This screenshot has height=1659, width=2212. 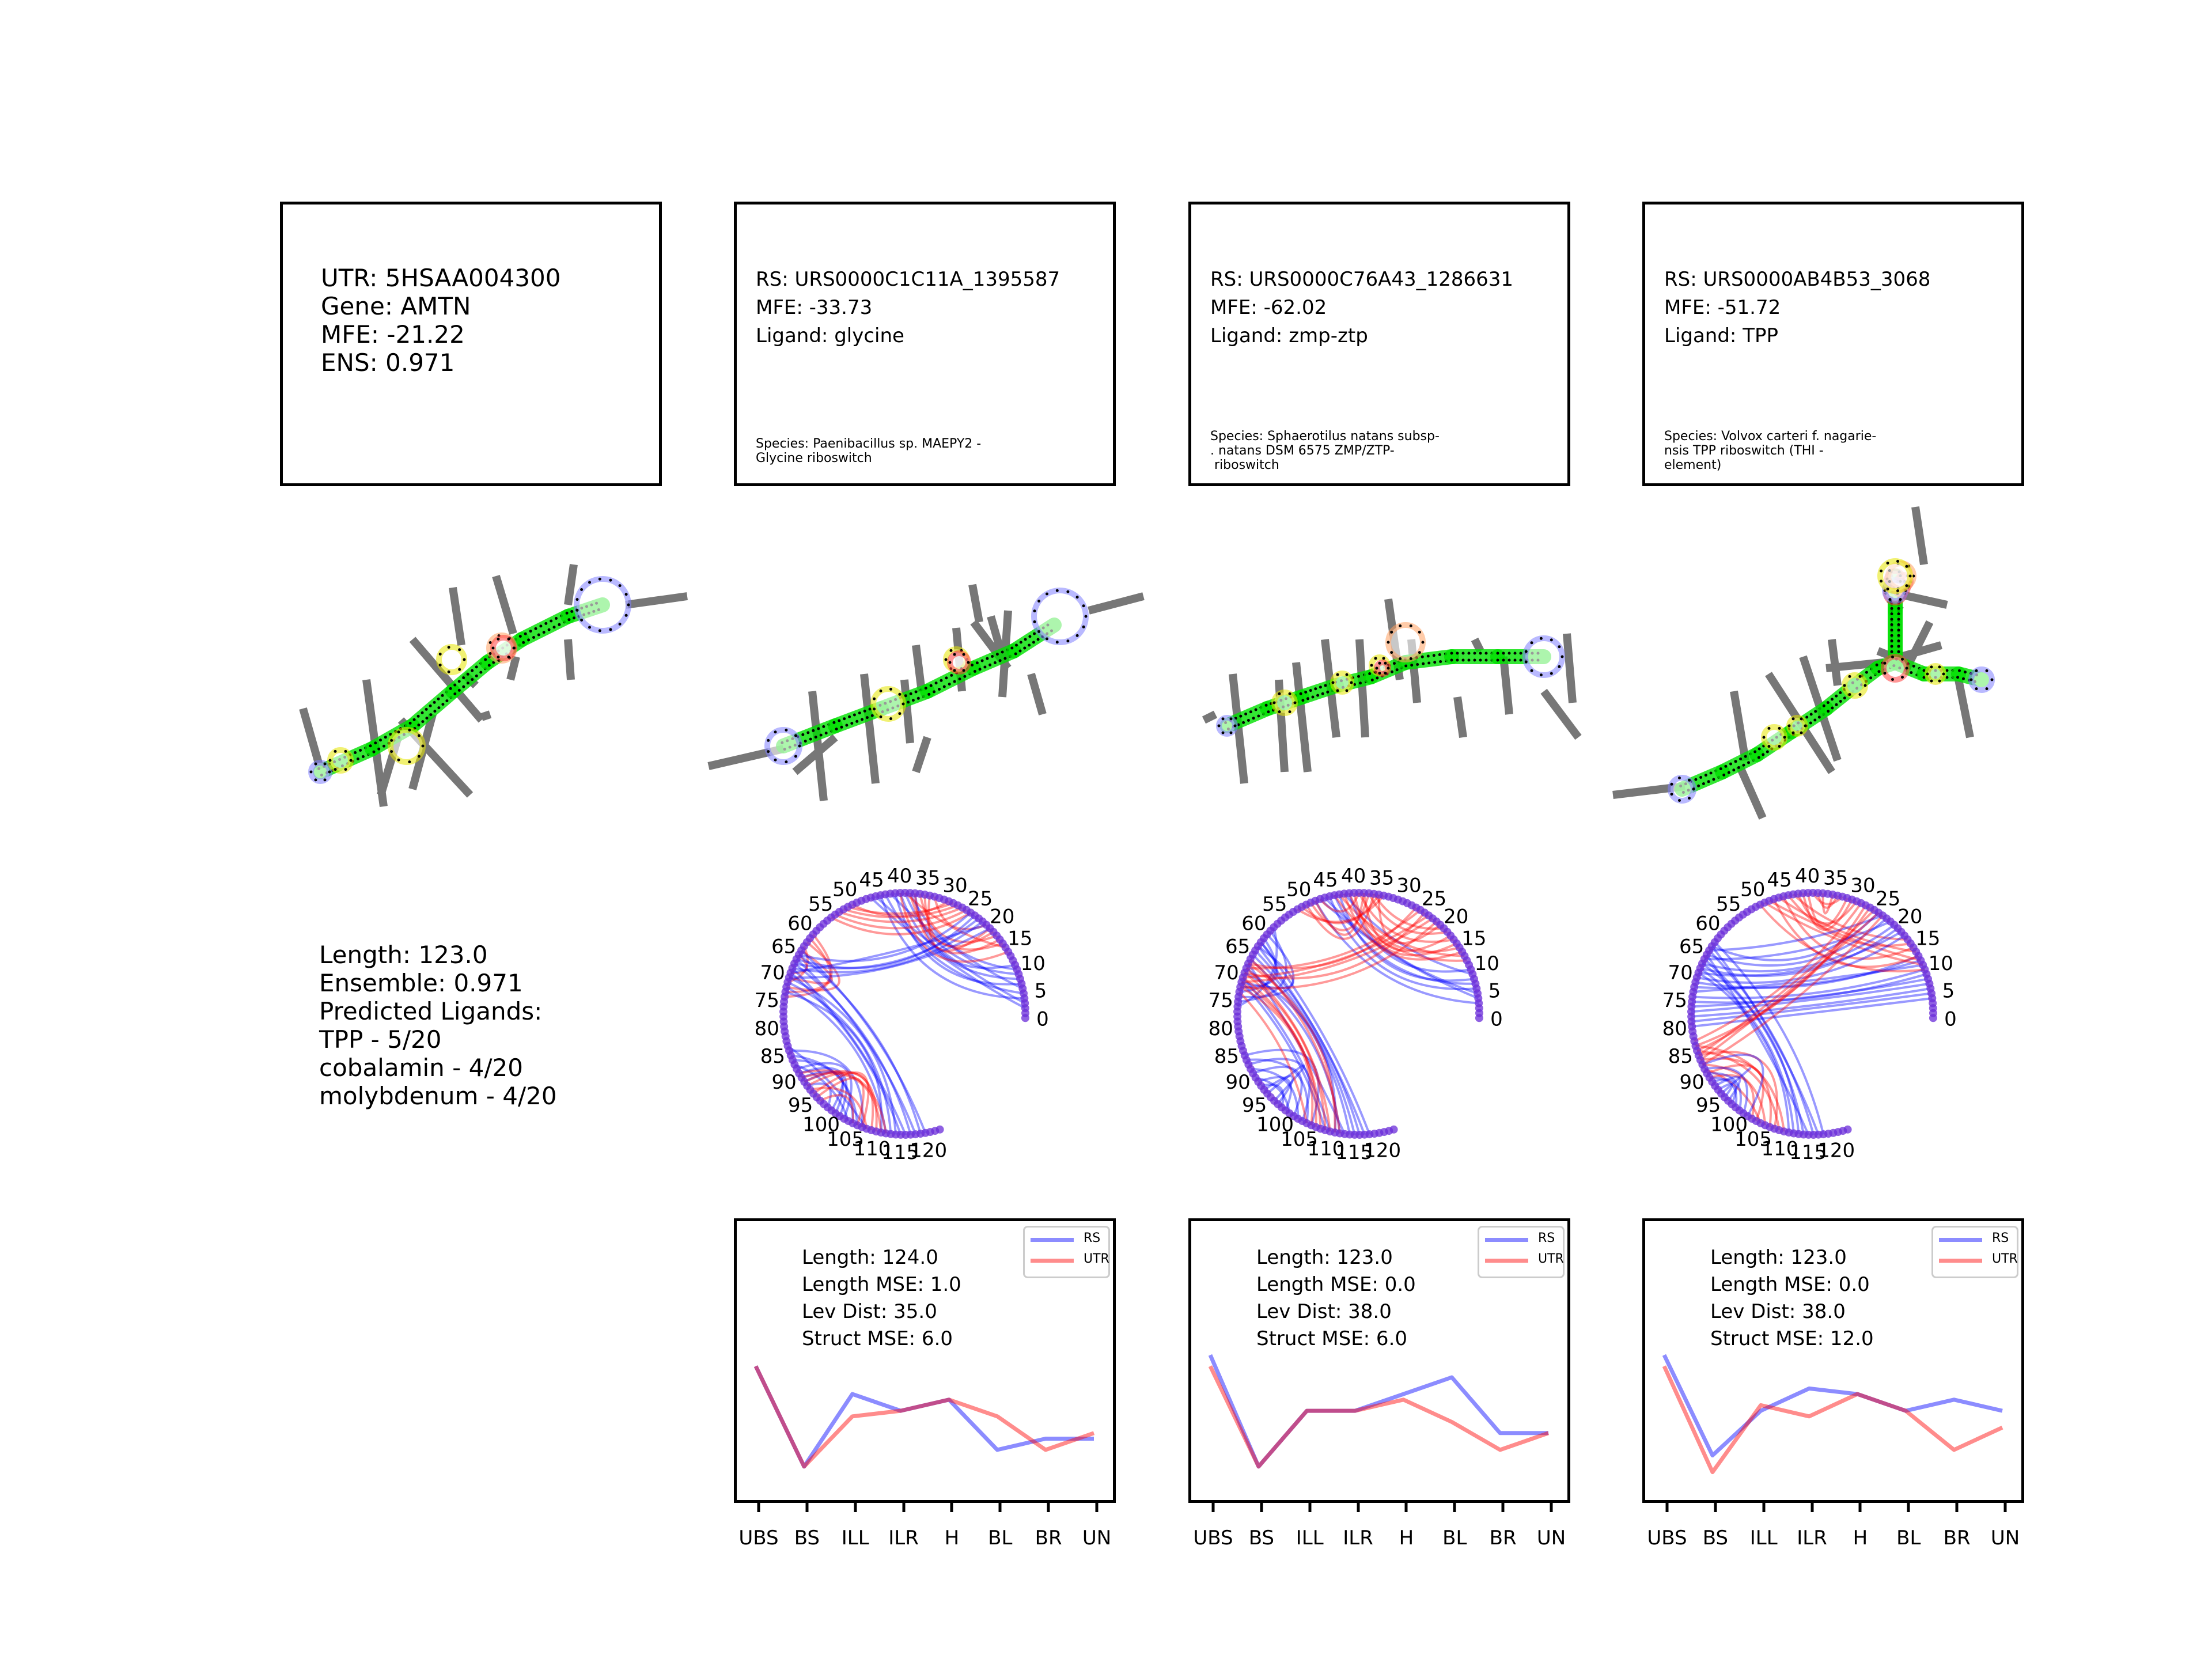 What do you see at coordinates (870, 1257) in the screenshot?
I see `stat-length: Length: 124.0` at bounding box center [870, 1257].